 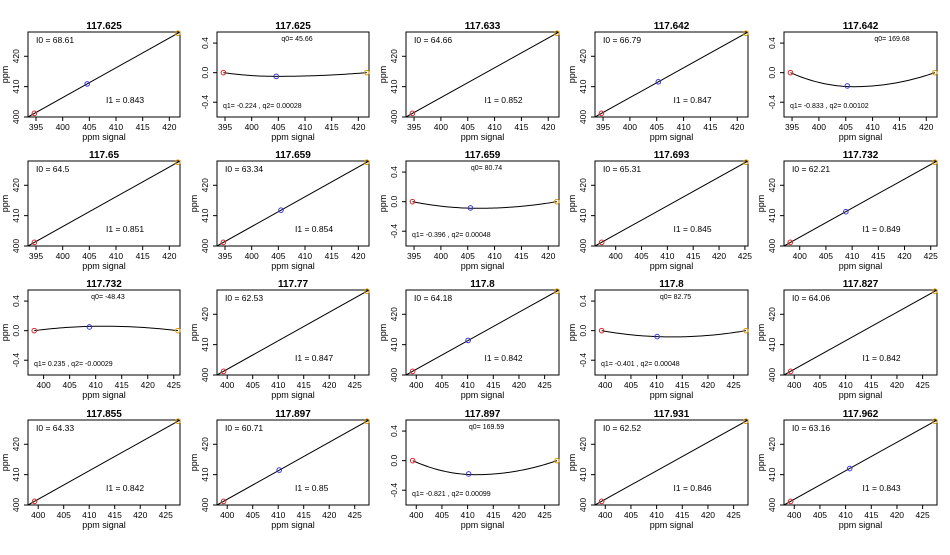 What do you see at coordinates (693, 100) in the screenshot?
I see `annotation-label: I1 = 0.847` at bounding box center [693, 100].